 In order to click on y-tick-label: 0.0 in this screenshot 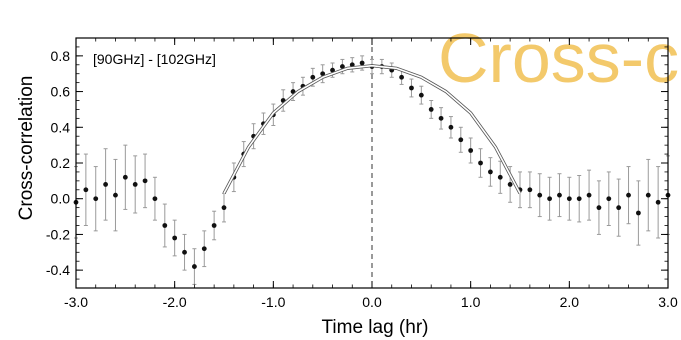, I will do `click(61, 199)`.